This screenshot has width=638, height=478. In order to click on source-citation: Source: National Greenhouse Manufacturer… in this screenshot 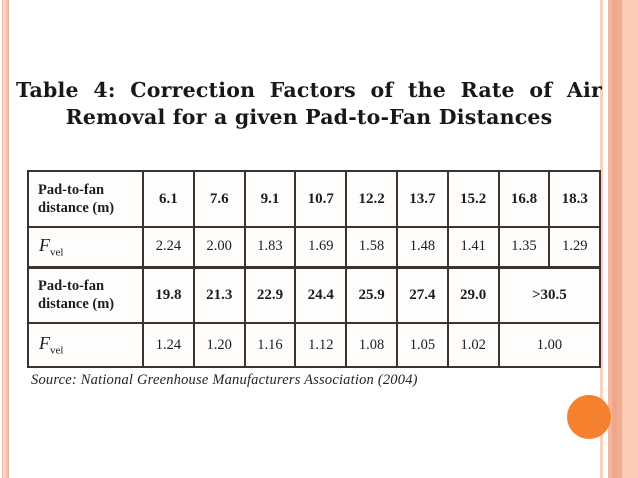, I will do `click(224, 380)`.